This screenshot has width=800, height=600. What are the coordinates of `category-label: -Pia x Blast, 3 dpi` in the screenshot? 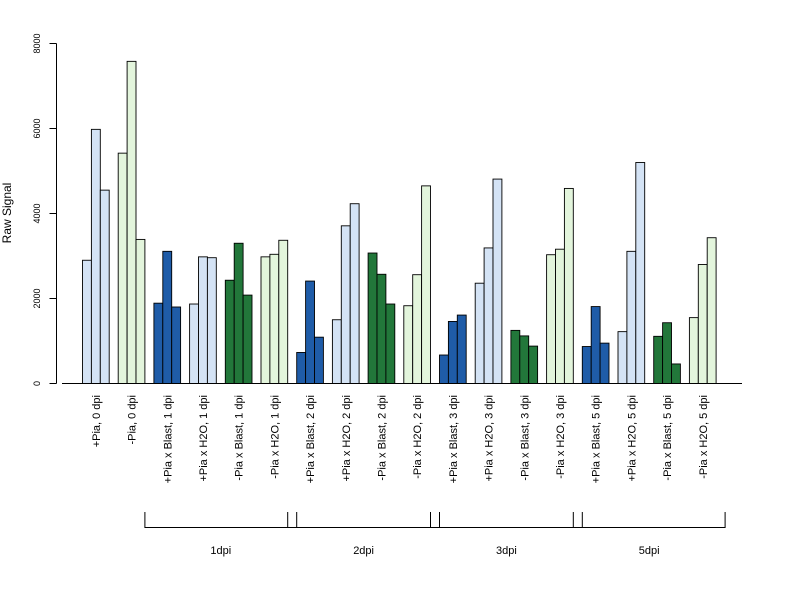 It's located at (525, 438).